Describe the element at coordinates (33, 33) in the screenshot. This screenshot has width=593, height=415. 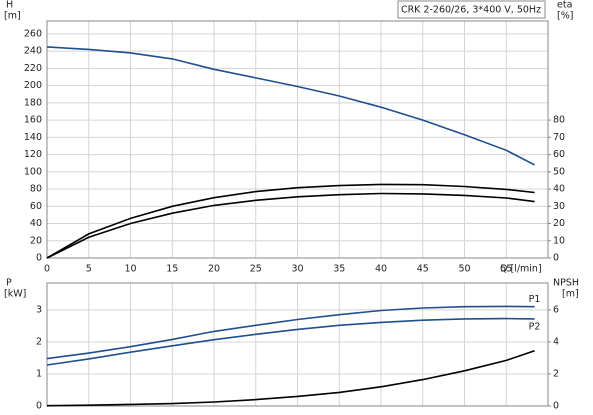
I see `y-tick-label: 260` at that location.